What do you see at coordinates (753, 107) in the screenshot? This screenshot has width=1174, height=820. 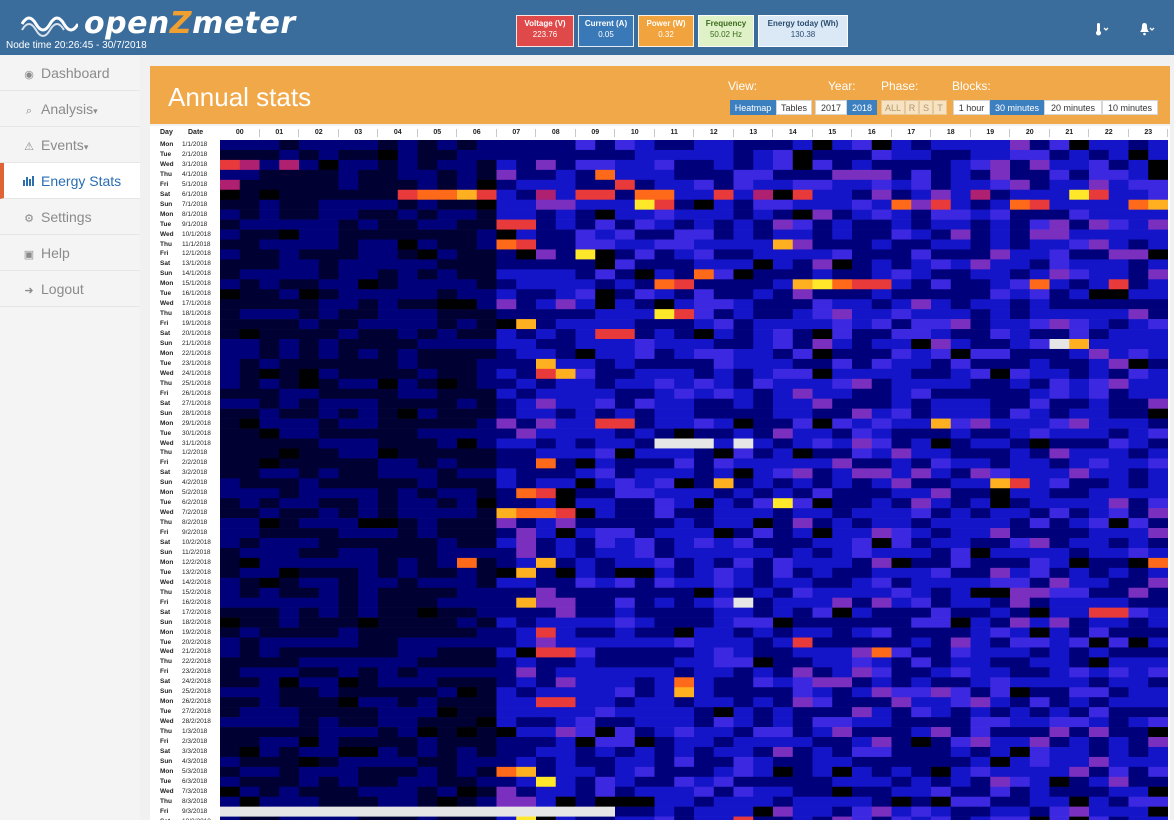 I see `view-heatmap-button: Heatmap` at bounding box center [753, 107].